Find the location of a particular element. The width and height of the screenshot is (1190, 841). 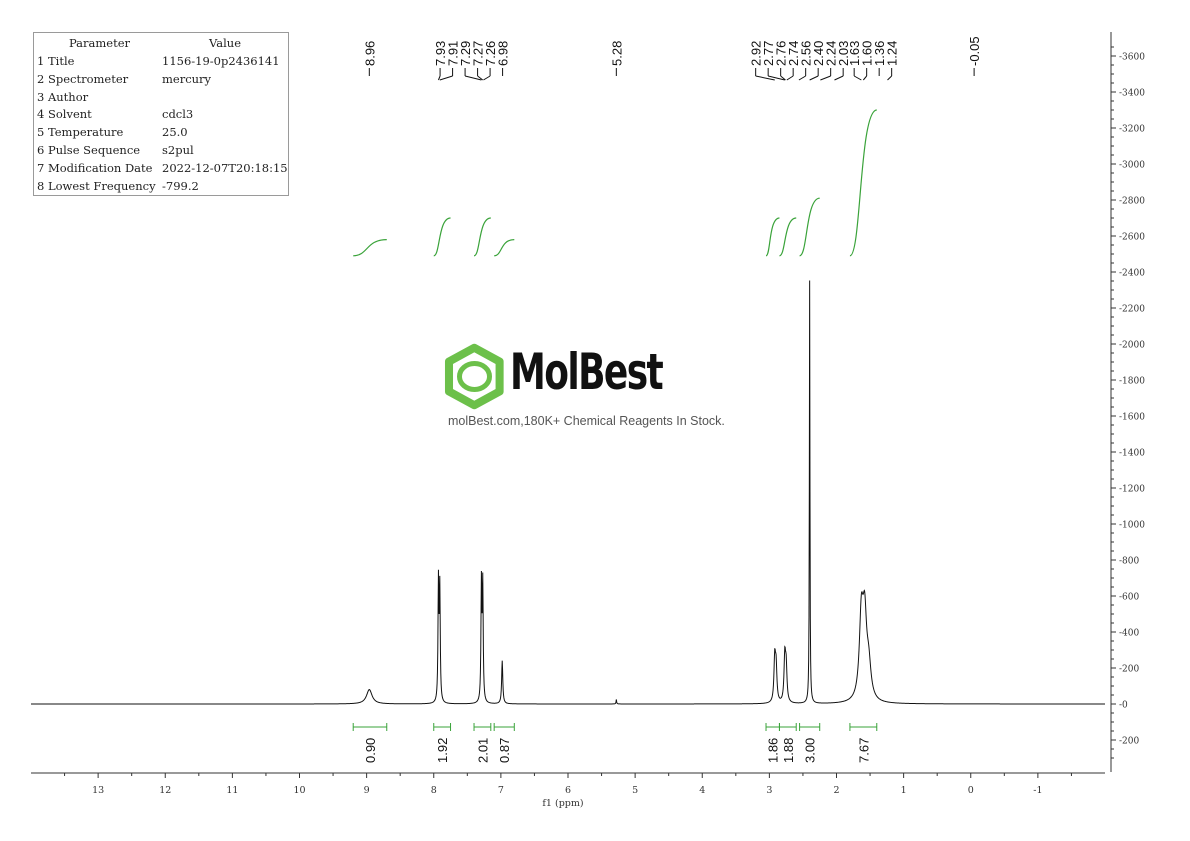

peak-label: -0.05 is located at coordinates (974, 51).